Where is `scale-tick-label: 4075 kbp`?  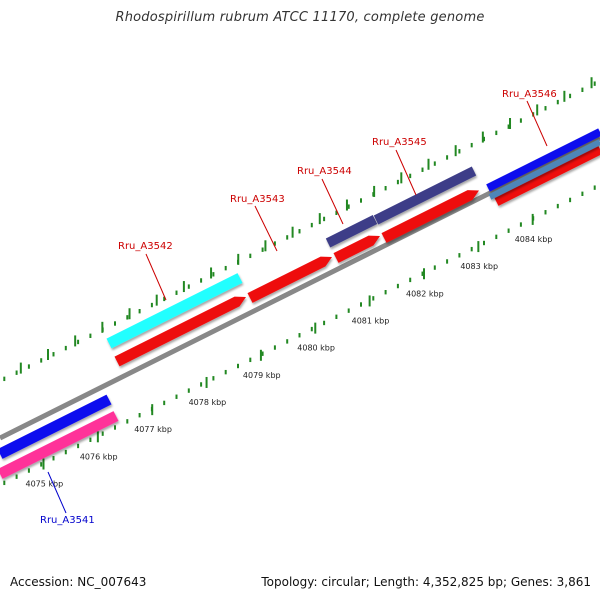
scale-tick-label: 4075 kbp is located at coordinates (45, 484).